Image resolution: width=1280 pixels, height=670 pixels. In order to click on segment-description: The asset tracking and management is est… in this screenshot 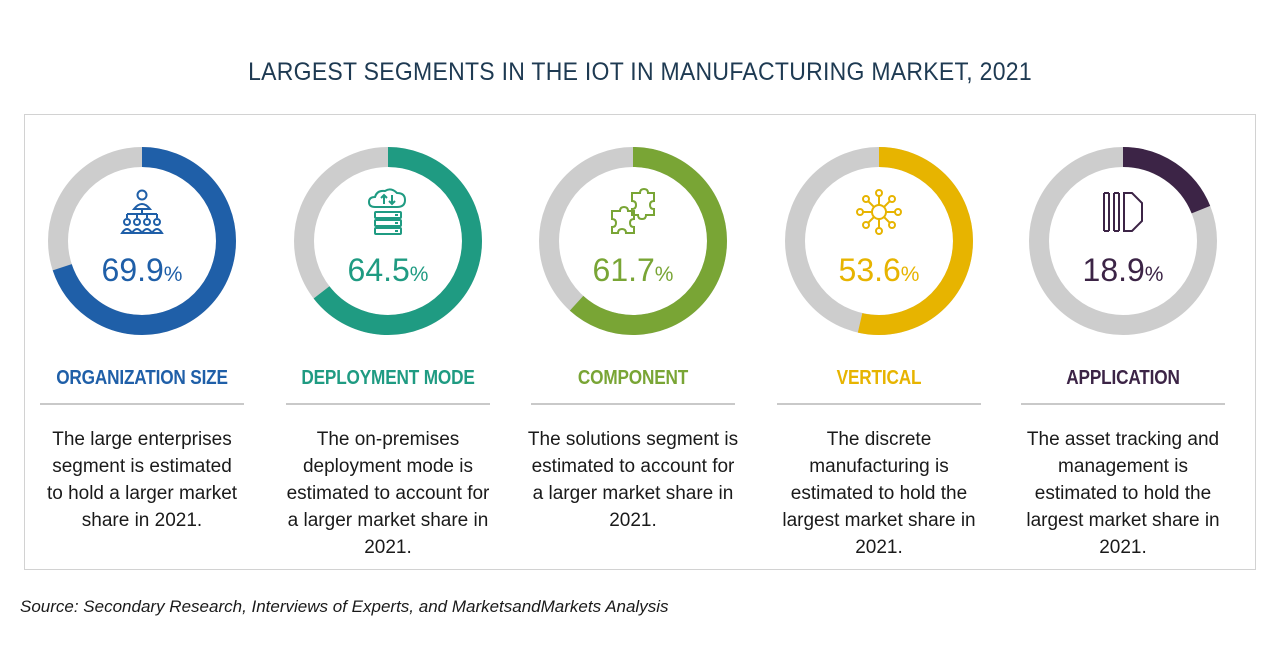, I will do `click(1123, 493)`.